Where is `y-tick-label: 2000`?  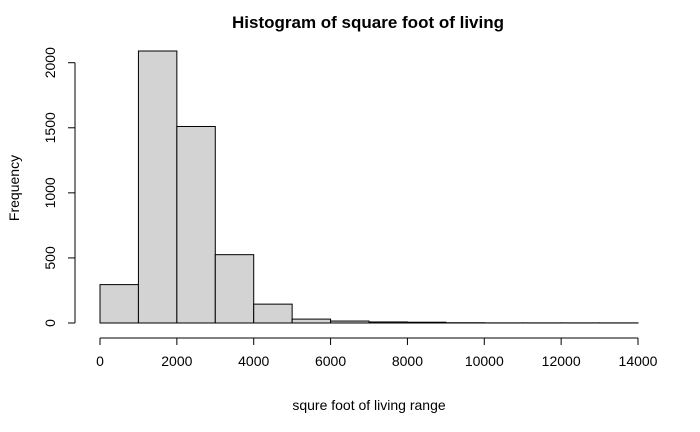
y-tick-label: 2000 is located at coordinates (50, 62).